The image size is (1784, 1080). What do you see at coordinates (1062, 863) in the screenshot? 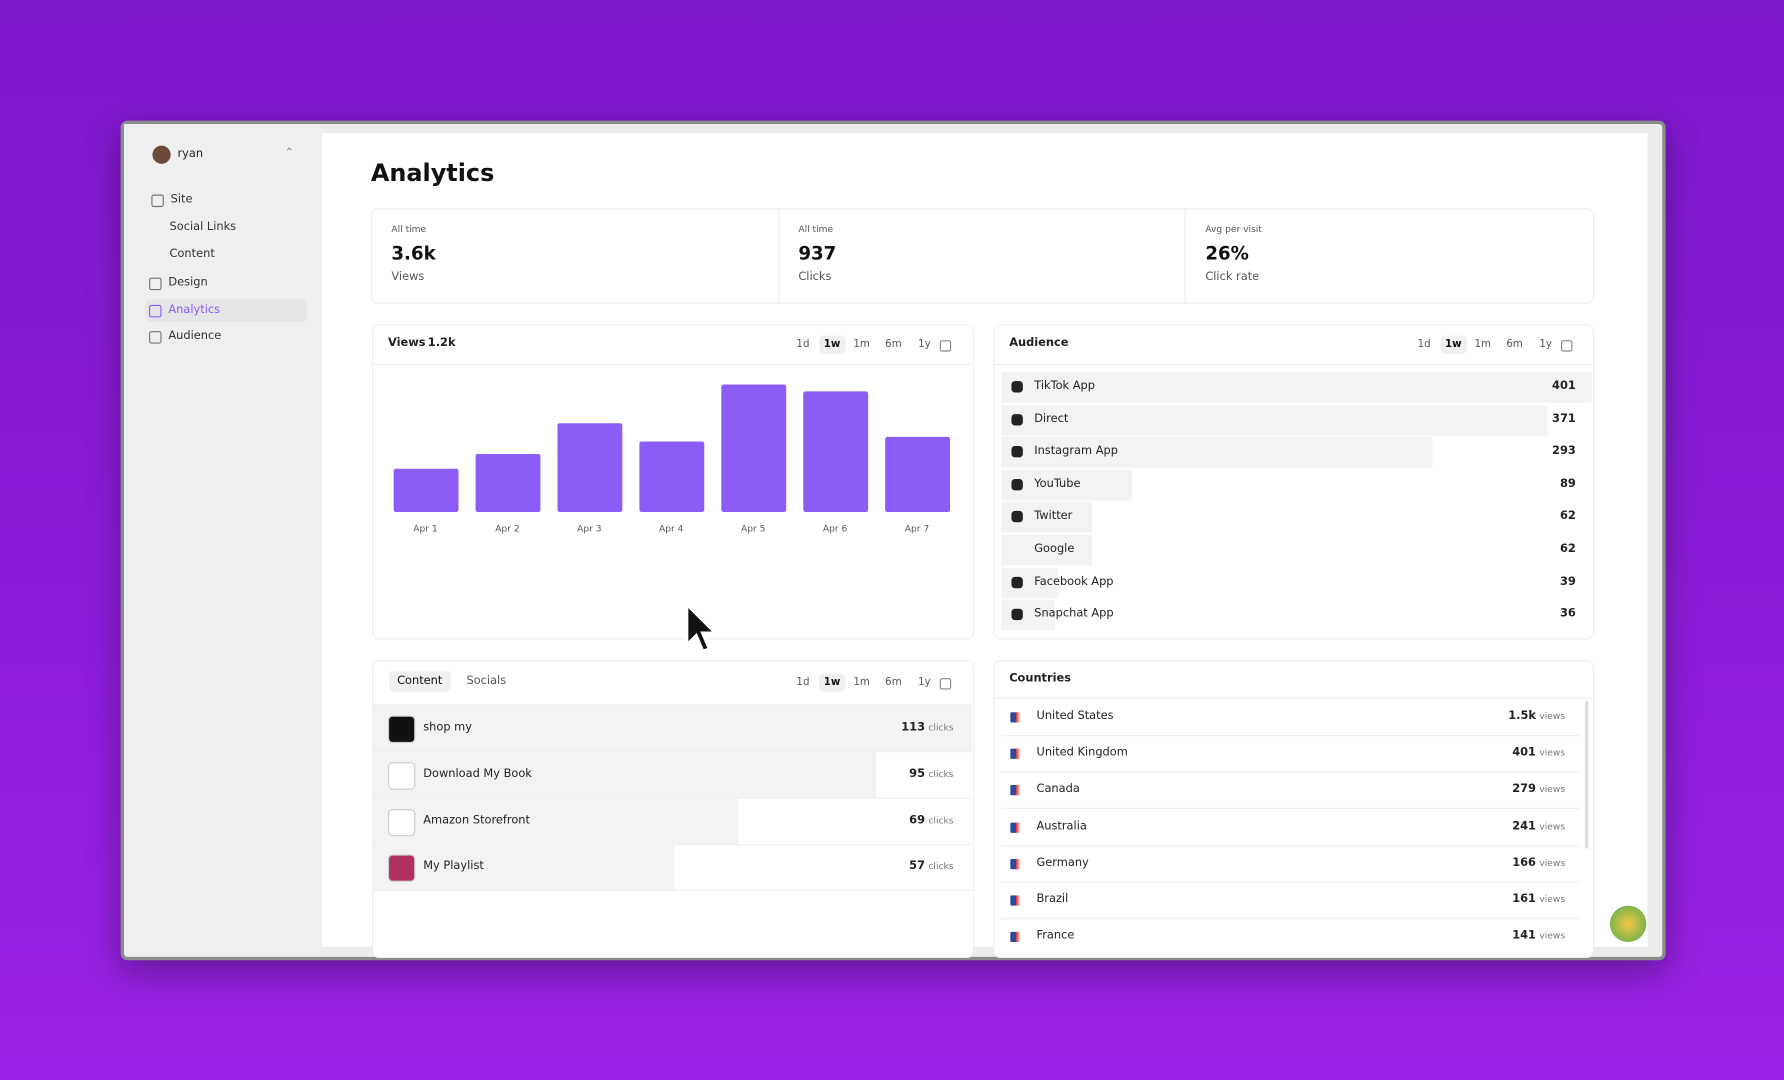
I see `country-name: Germany` at bounding box center [1062, 863].